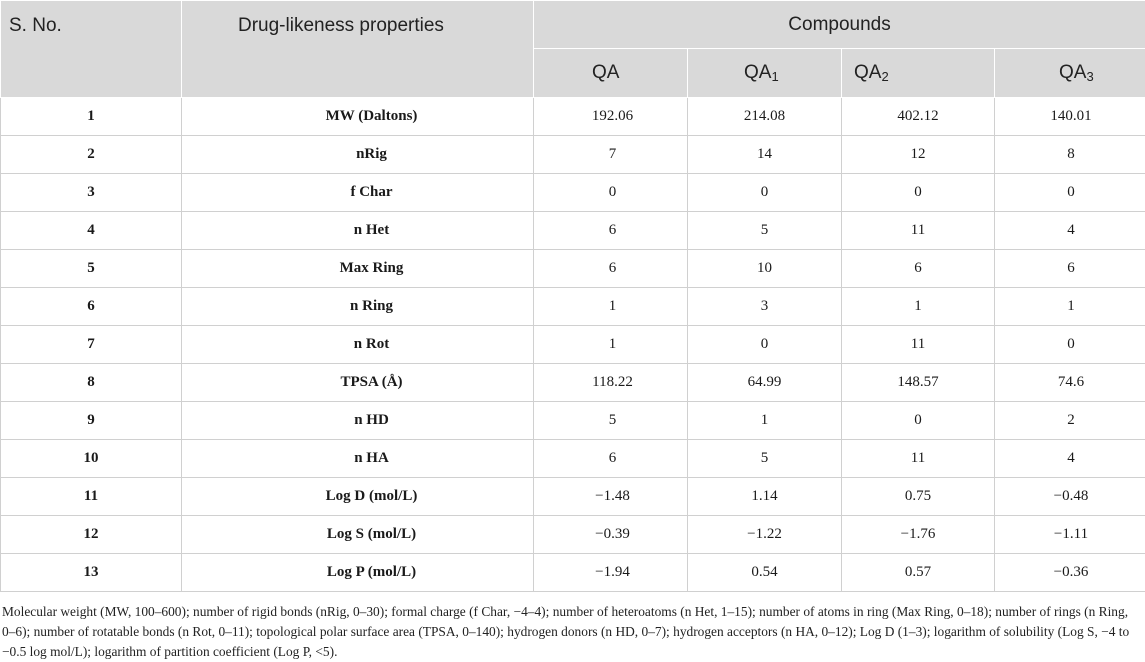  I want to click on cell-value-qa2: −1.76, so click(918, 534).